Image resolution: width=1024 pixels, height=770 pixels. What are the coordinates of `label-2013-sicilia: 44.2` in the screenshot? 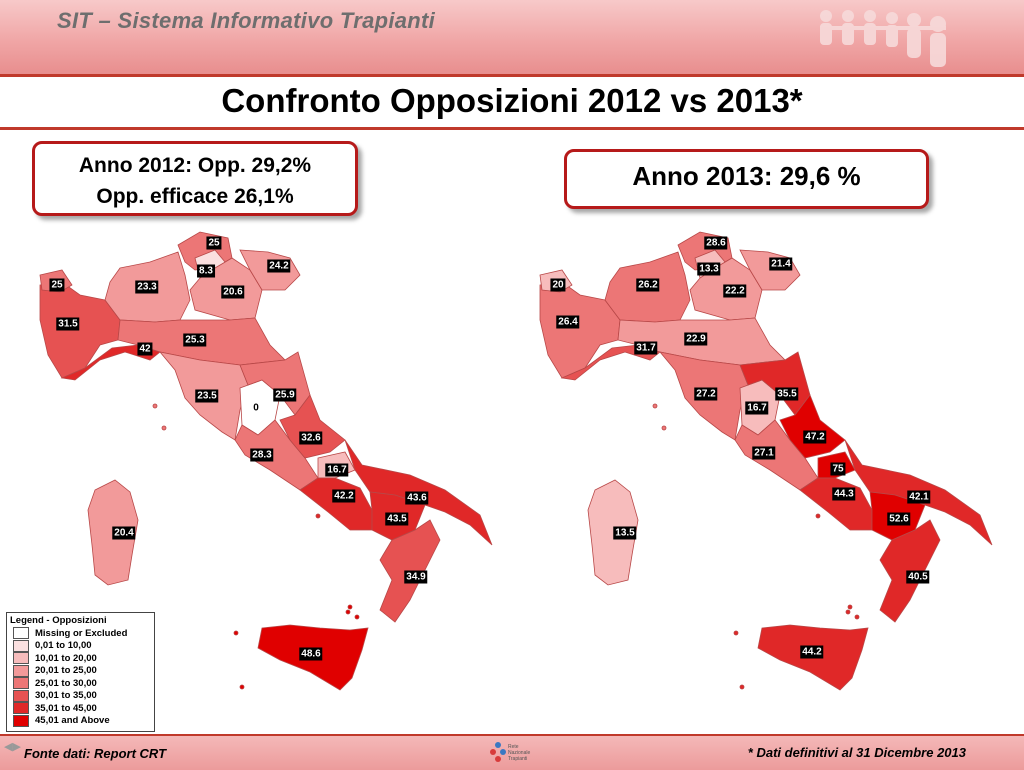 It's located at (812, 652).